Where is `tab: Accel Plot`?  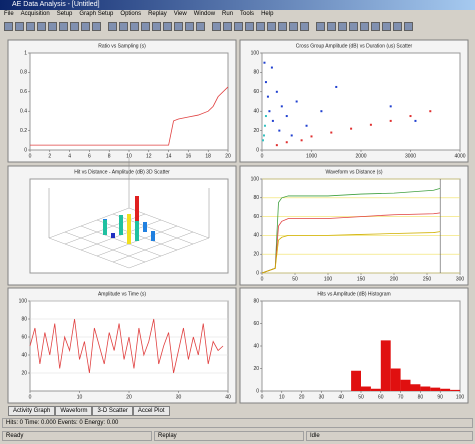 tab: Accel Plot is located at coordinates (151, 411).